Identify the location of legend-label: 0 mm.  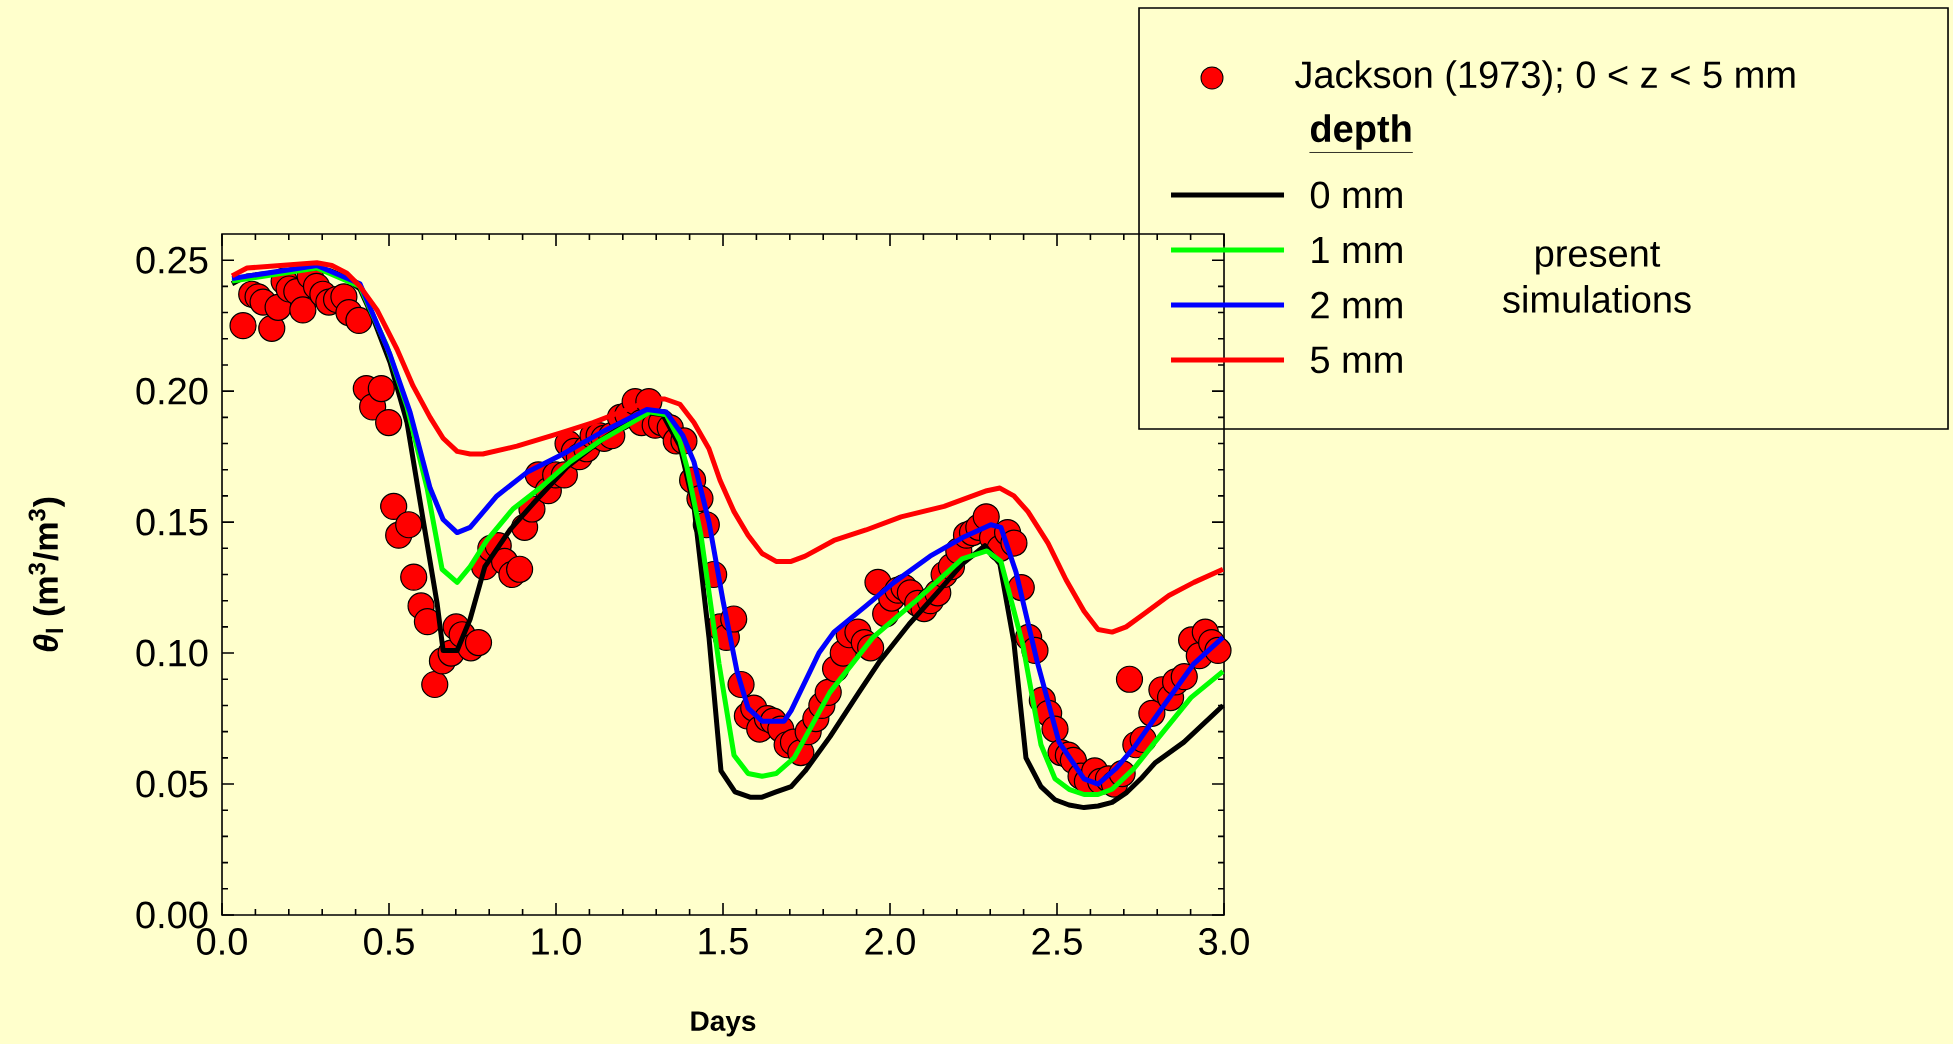
(1356, 195).